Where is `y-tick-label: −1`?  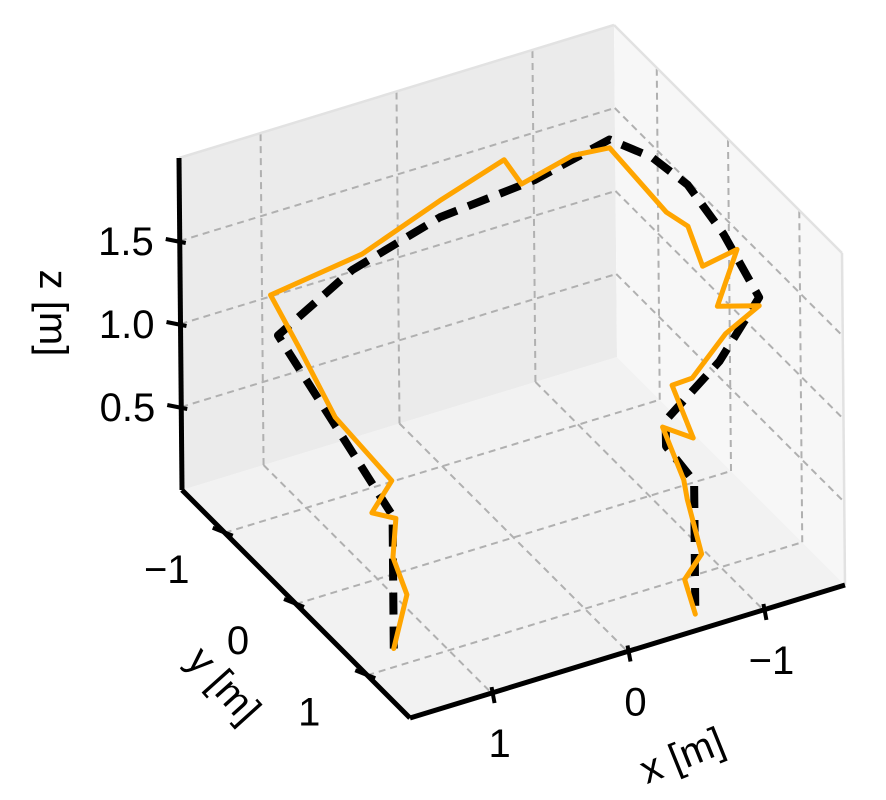
y-tick-label: −1 is located at coordinates (167, 570).